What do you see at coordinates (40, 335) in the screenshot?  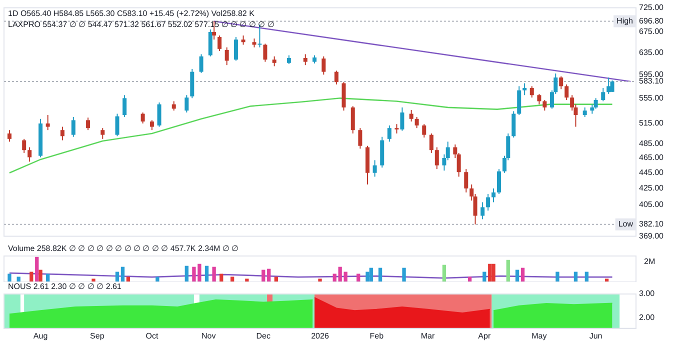 I see `x-tick-label: Aug` at bounding box center [40, 335].